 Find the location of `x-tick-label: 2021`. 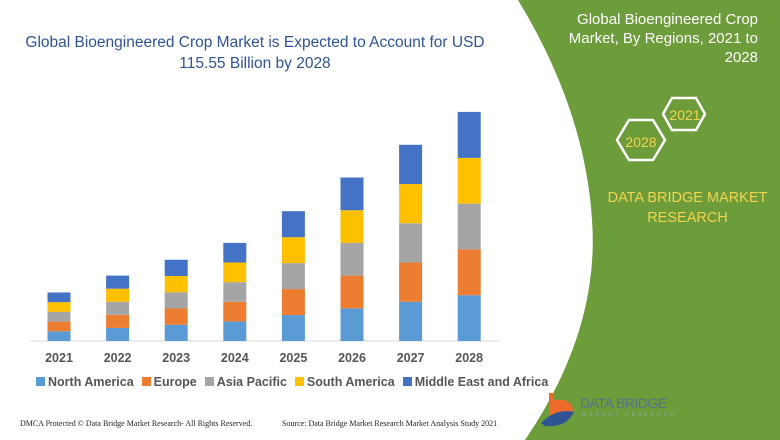

x-tick-label: 2021 is located at coordinates (59, 358).